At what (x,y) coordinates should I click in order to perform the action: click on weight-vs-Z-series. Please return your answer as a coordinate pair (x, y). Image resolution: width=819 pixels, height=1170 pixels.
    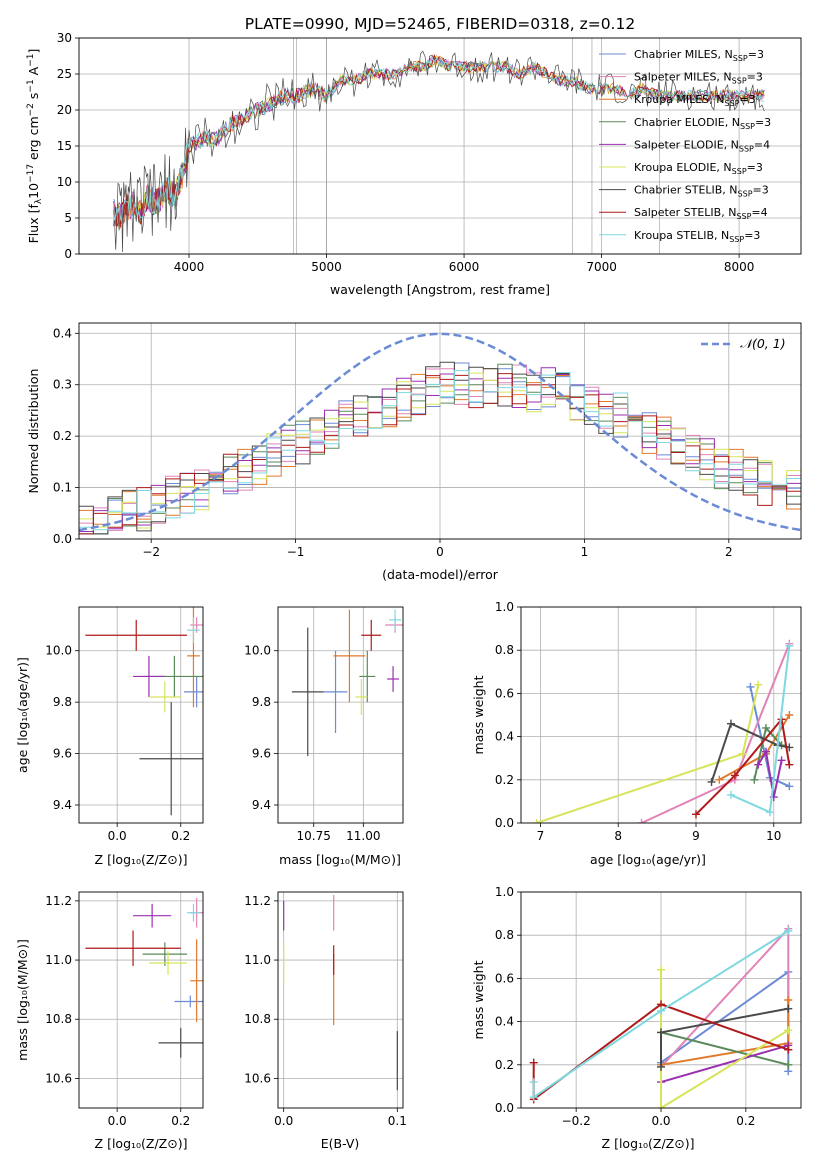
    Looking at the image, I should click on (661, 1016).